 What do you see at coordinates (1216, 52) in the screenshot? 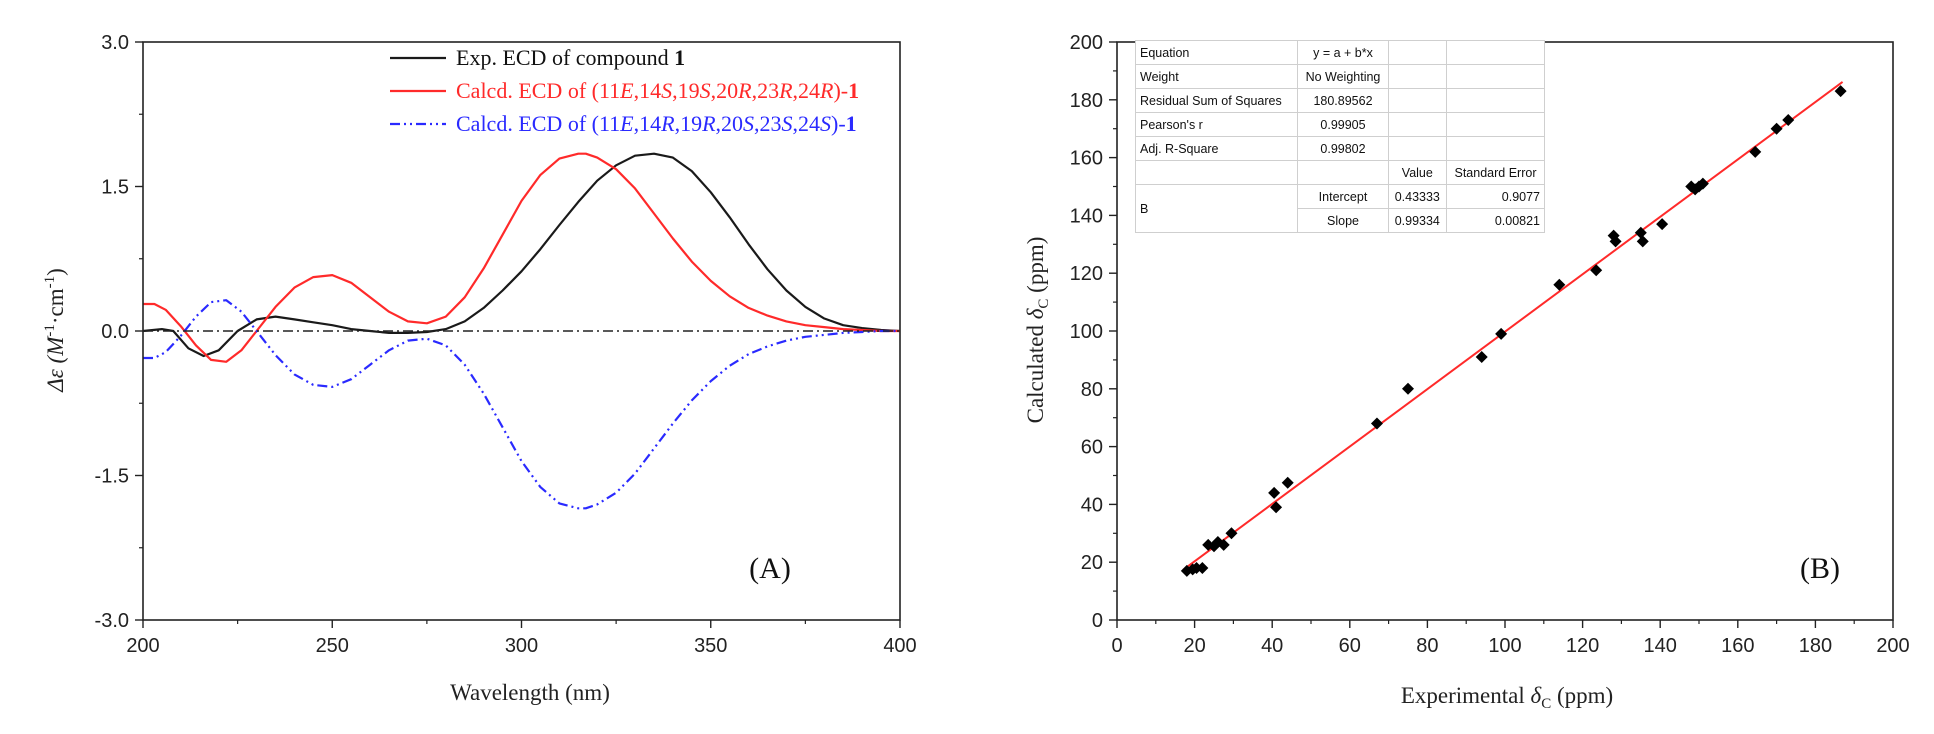
I see `stat-label: Equation` at bounding box center [1216, 52].